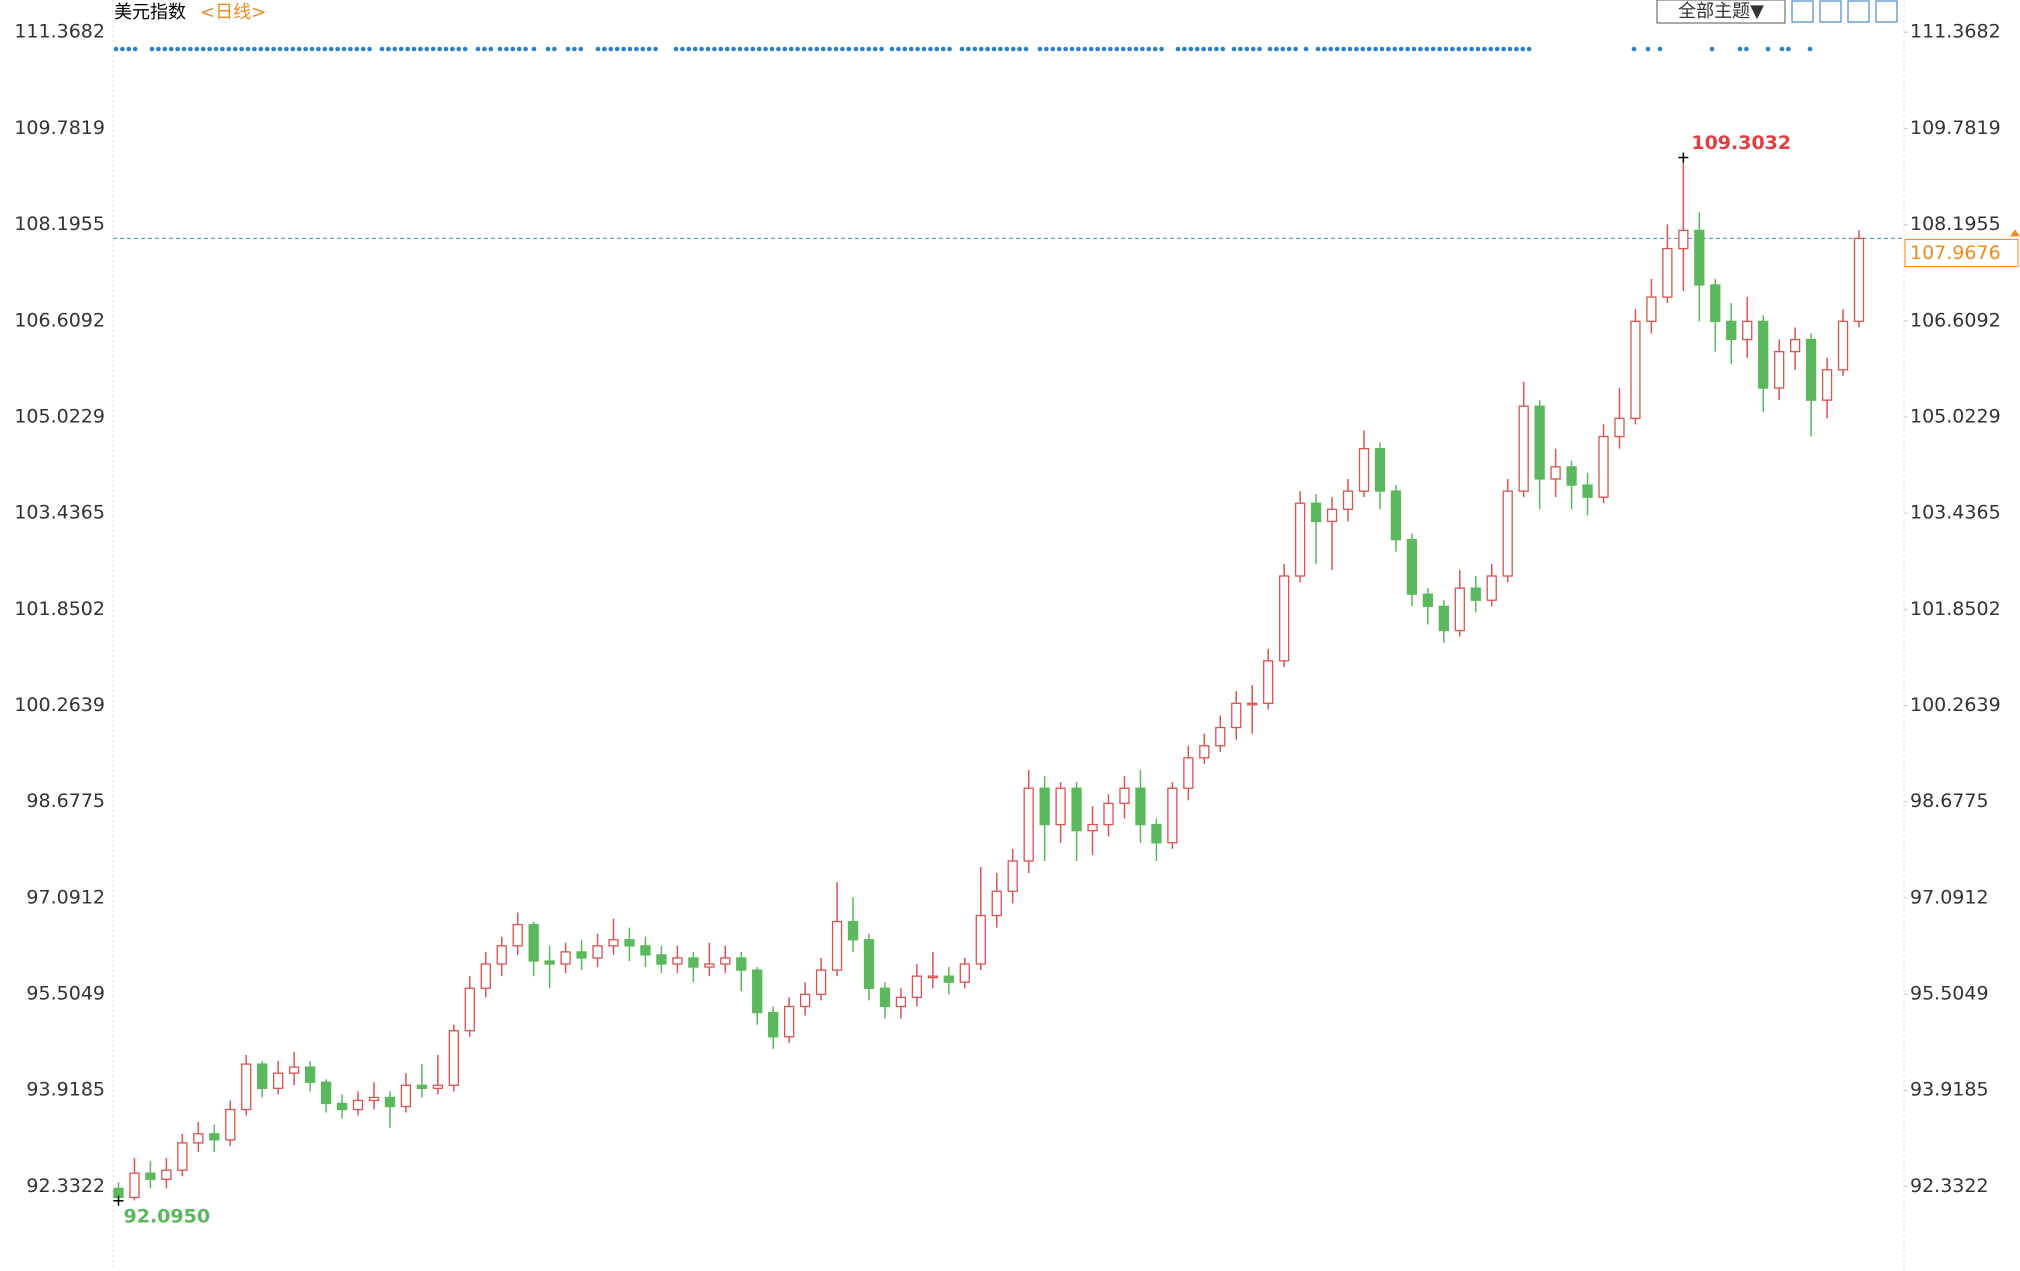  I want to click on theme-button-label: 全部主题▼, so click(1721, 11).